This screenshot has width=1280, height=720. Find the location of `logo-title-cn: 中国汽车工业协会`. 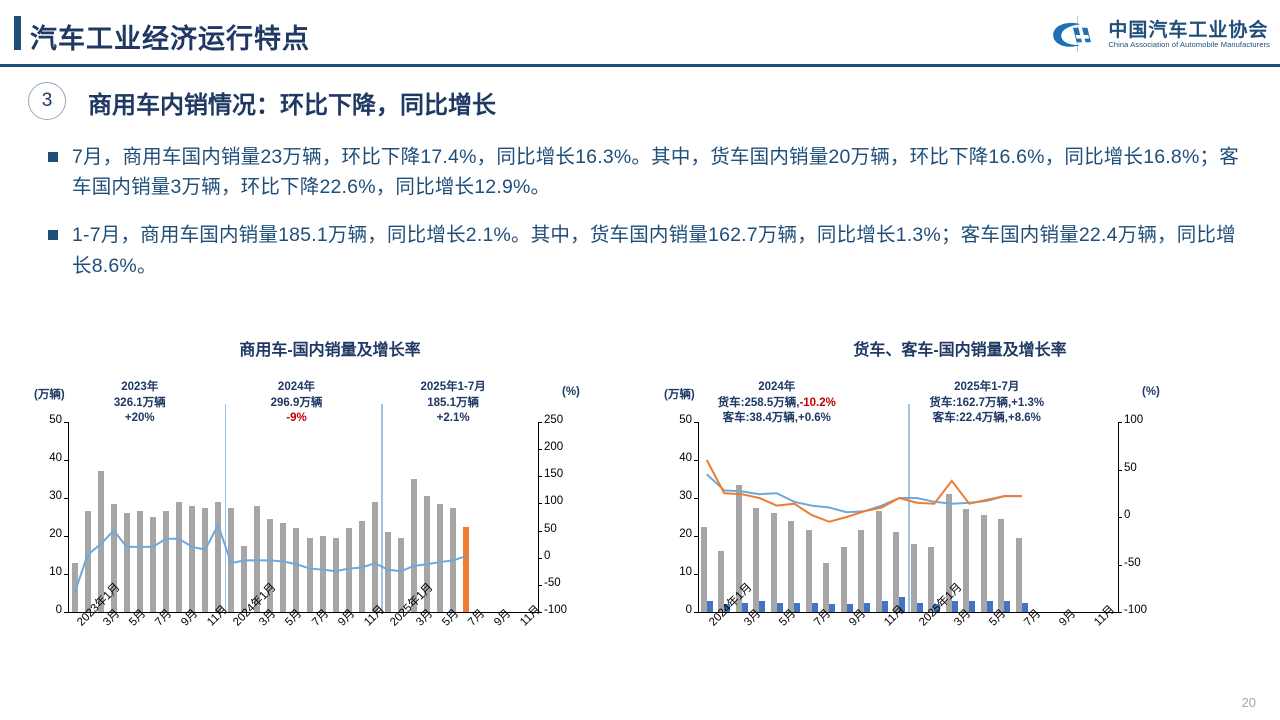

logo-title-cn: 中国汽车工业协会 is located at coordinates (1188, 30).